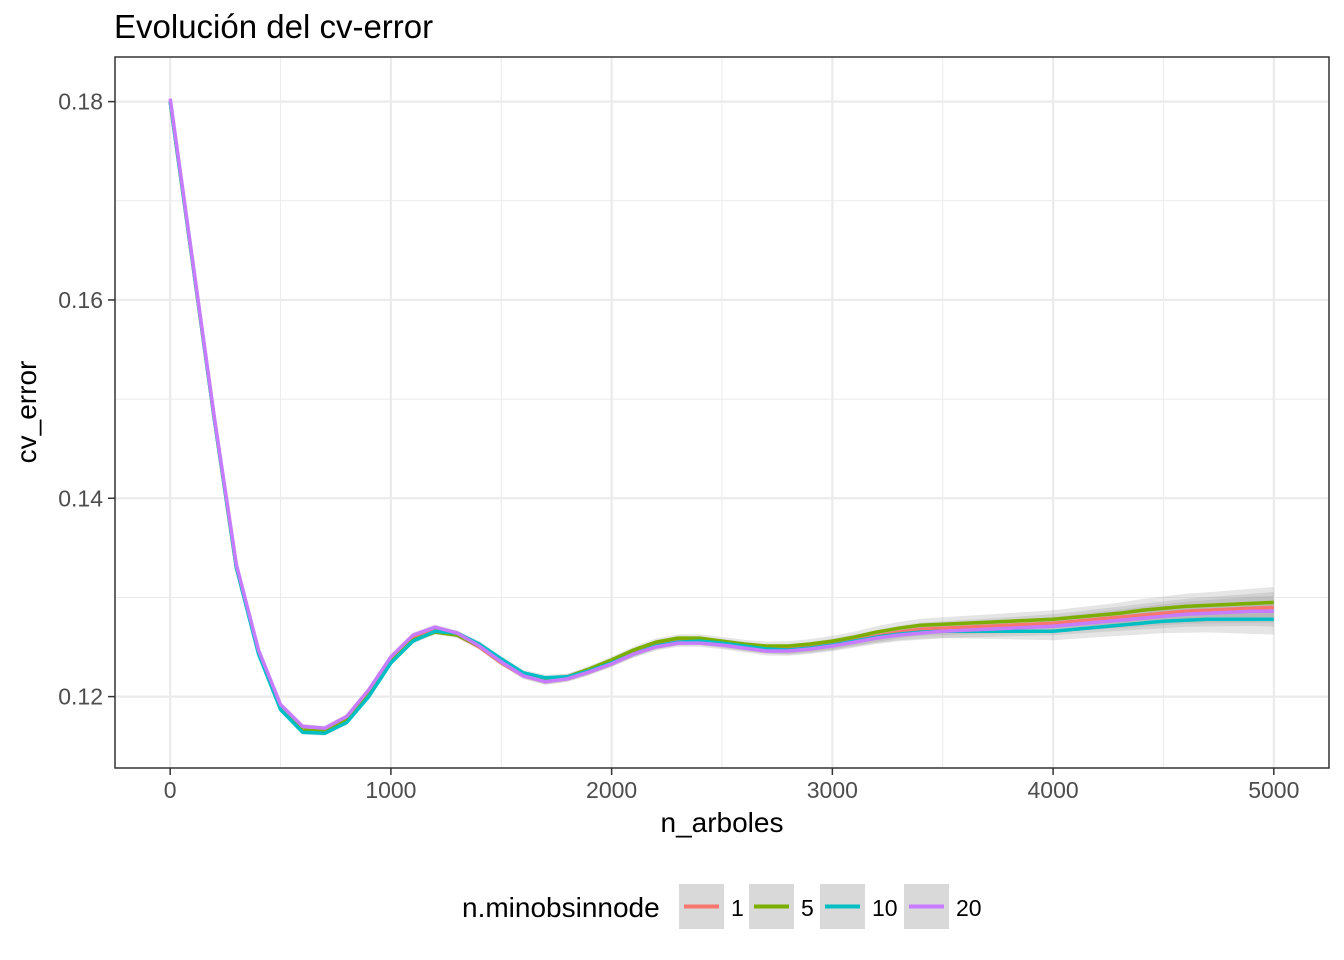 The width and height of the screenshot is (1344, 960). Describe the element at coordinates (731, 785) in the screenshot. I see `x-axis-ticks: 0 1000 2000 3000 4000 5000` at that location.